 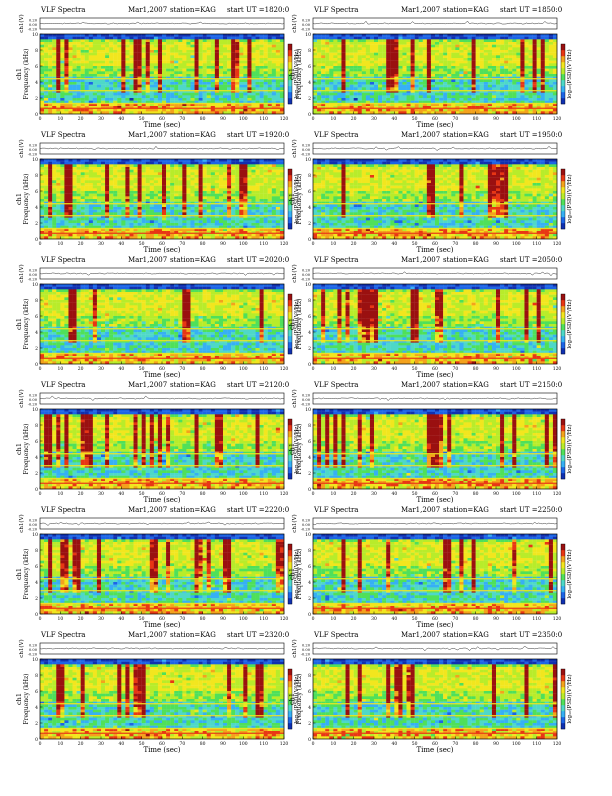 I want to click on panel-header-vlf-spectra: VLF Spectra, so click(x=335, y=260).